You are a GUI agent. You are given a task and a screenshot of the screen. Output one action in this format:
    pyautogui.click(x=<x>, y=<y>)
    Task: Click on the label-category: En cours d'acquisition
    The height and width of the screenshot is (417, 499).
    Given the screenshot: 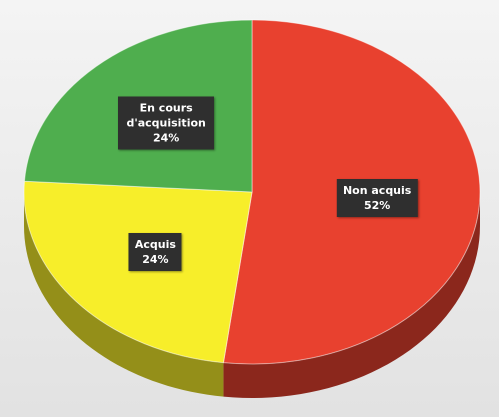 What is the action you would take?
    pyautogui.click(x=166, y=115)
    